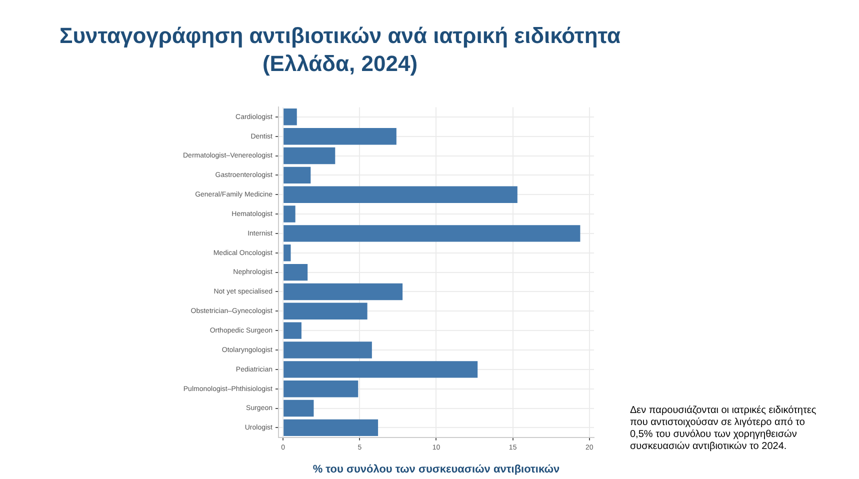 The width and height of the screenshot is (859, 479). Describe the element at coordinates (436, 469) in the screenshot. I see `x-axis-title: % του συνόλου των συσκευασιών αντιβιοτικών` at that location.